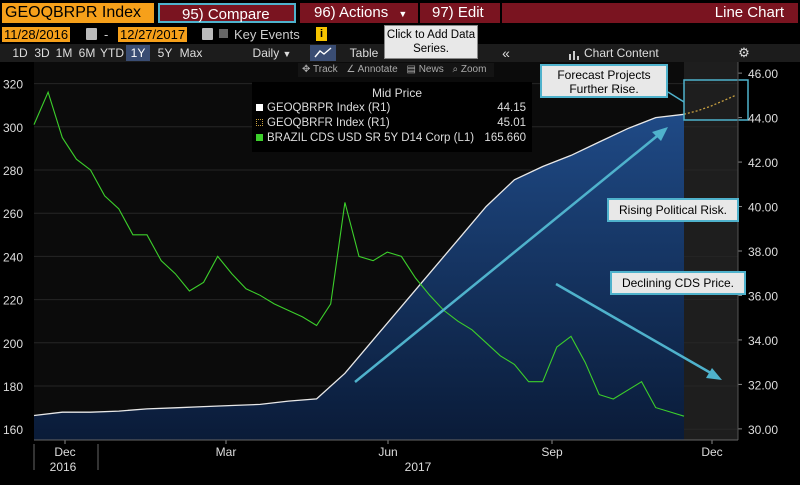 The image size is (800, 485). Describe the element at coordinates (763, 119) in the screenshot. I see `right-tick-label: 44.00` at that location.